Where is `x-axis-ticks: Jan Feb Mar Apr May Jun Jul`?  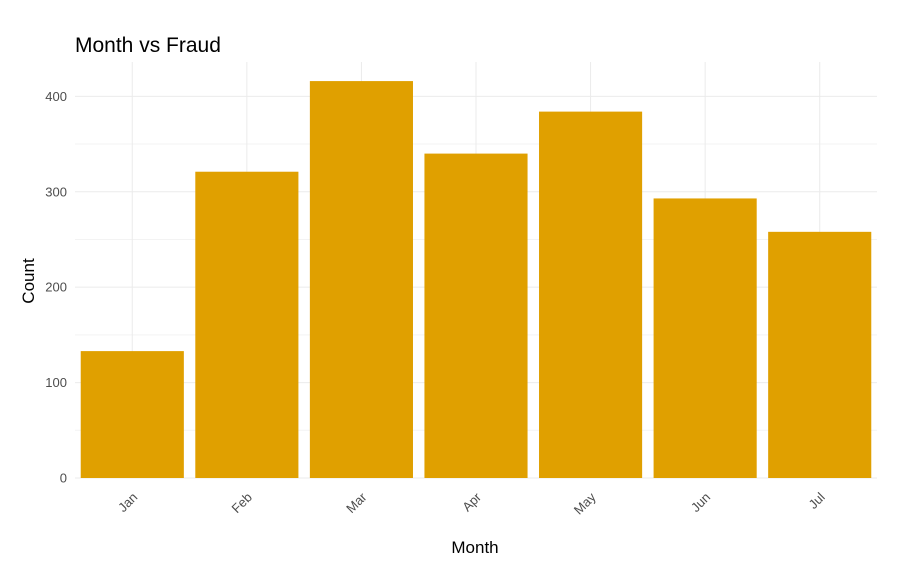
x-axis-ticks: Jan Feb Mar Apr May Jun Jul is located at coordinates (471, 503).